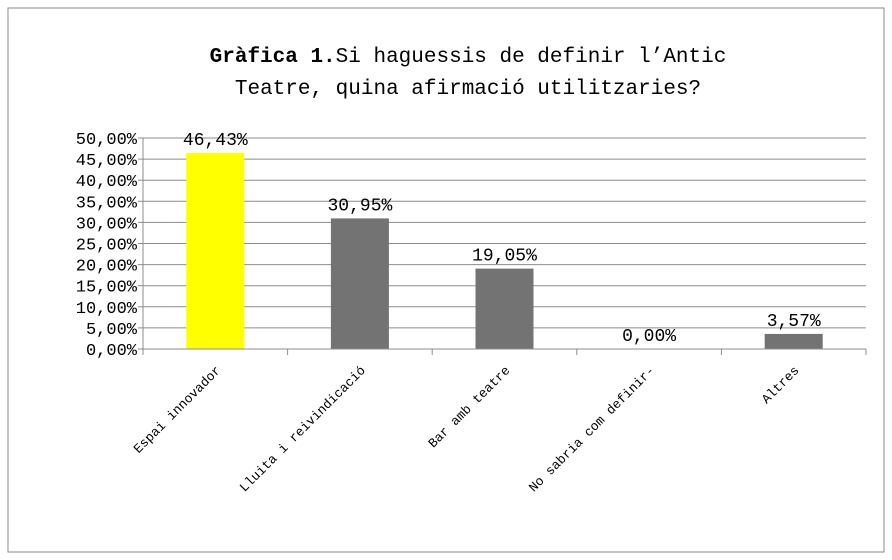 This screenshot has width=892, height=560. Describe the element at coordinates (112, 330) in the screenshot. I see `y-tick-label: 5,00%` at that location.